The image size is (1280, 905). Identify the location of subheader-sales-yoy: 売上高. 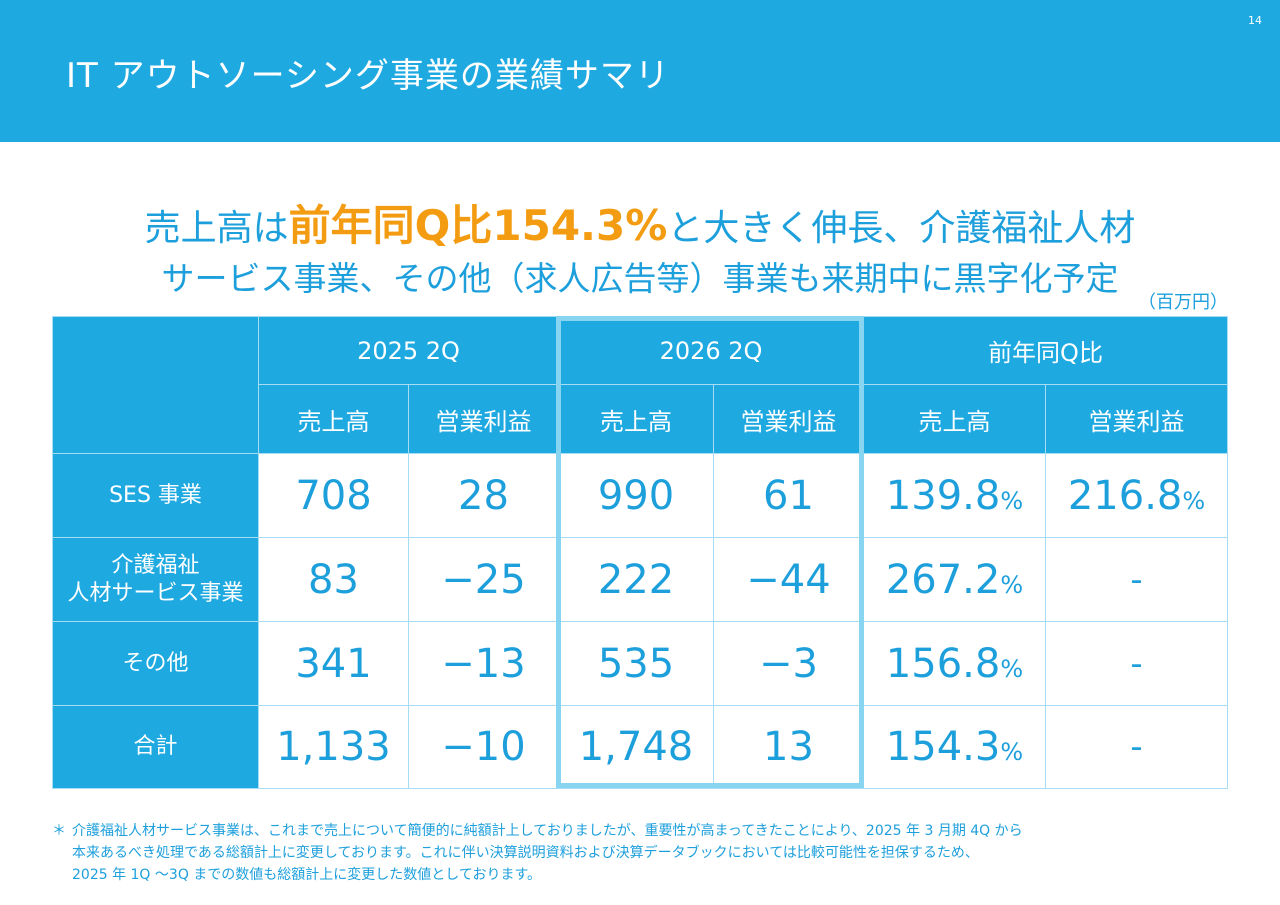
(954, 419).